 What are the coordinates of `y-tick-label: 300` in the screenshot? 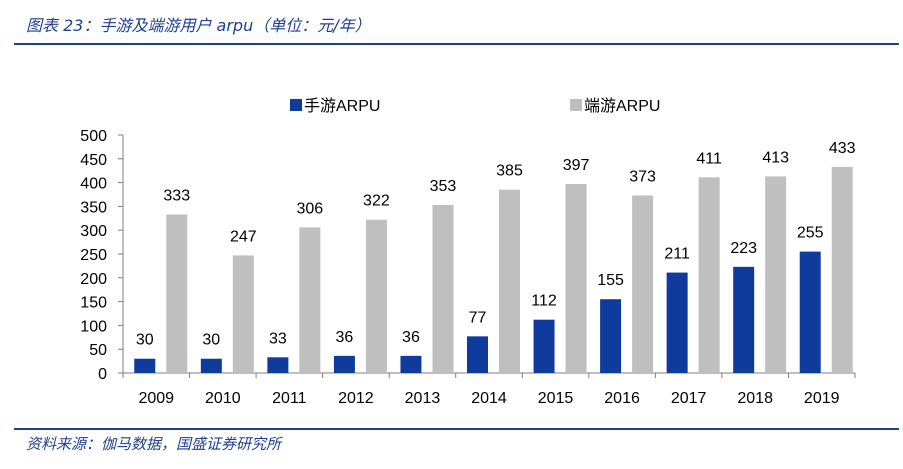 It's located at (93, 231).